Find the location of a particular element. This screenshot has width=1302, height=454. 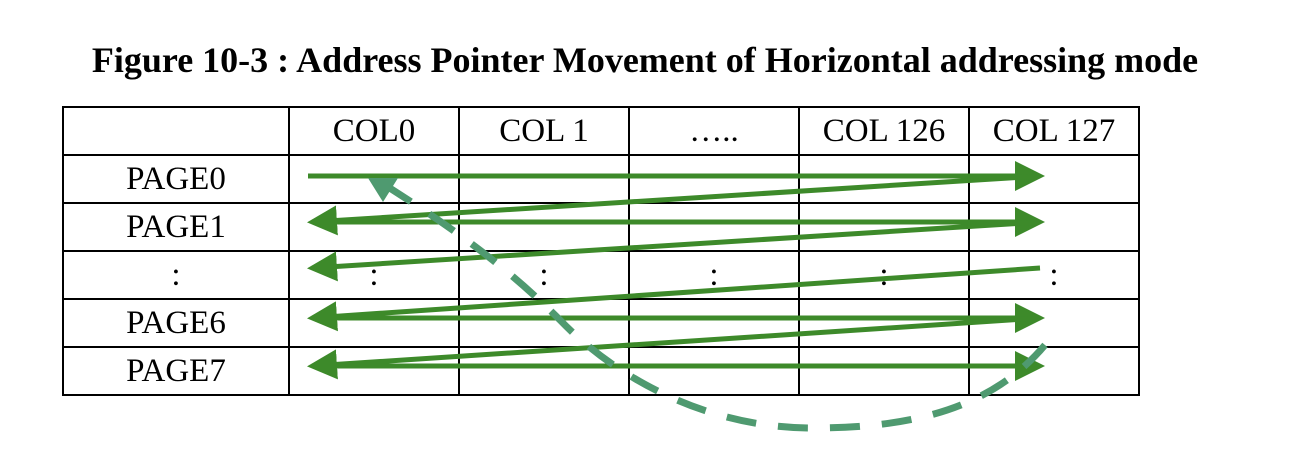

table-row: PAGE1 is located at coordinates (601, 227).